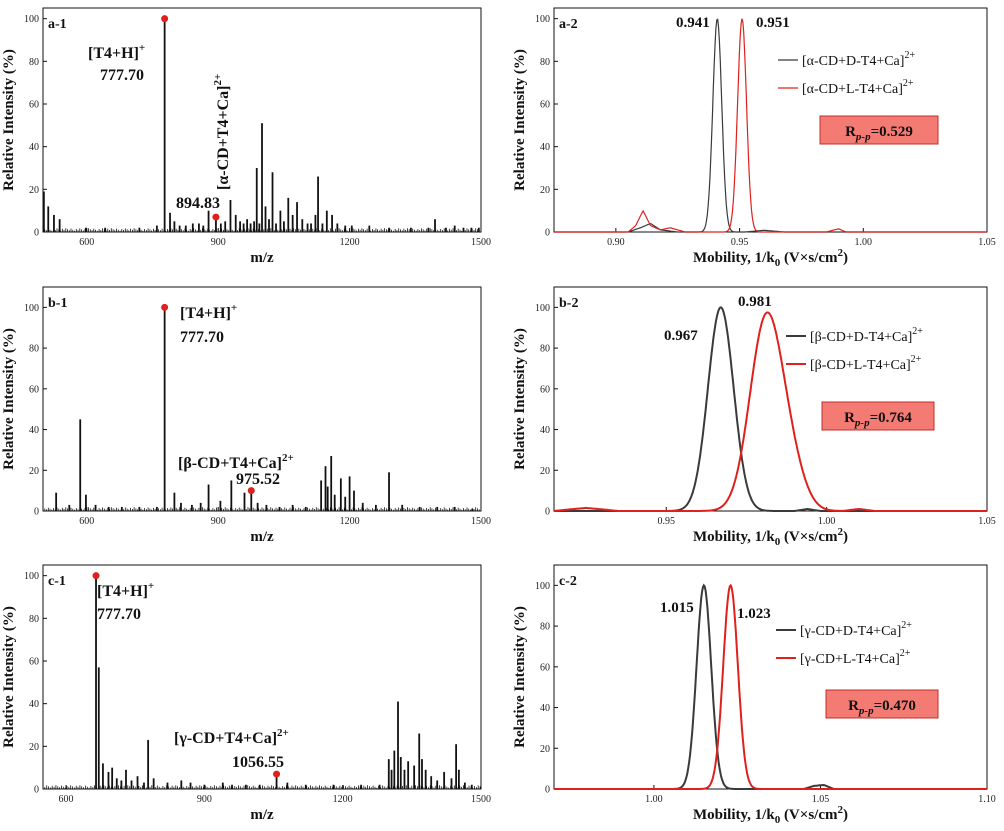  Describe the element at coordinates (754, 614) in the screenshot. I see `peak-value-label: 1.023` at that location.